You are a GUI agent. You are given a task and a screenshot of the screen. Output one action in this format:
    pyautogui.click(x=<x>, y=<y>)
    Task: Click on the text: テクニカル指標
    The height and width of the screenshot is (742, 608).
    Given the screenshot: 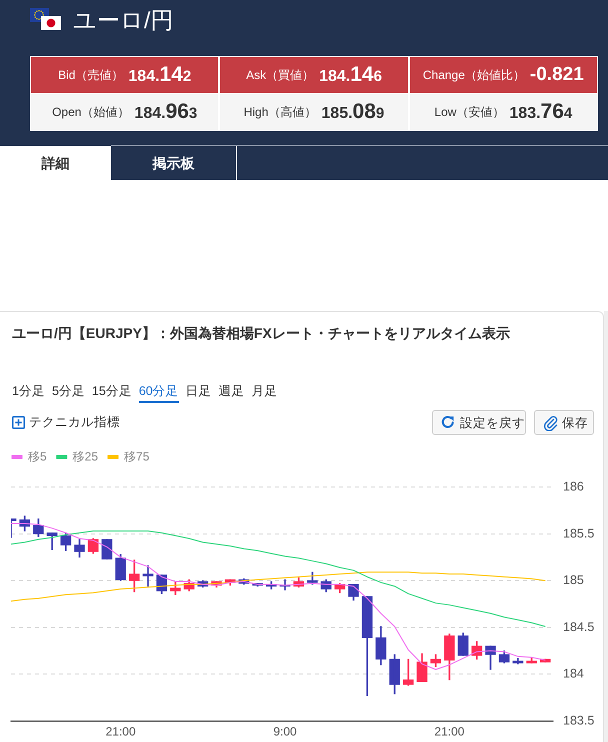 What is the action you would take?
    pyautogui.click(x=74, y=422)
    